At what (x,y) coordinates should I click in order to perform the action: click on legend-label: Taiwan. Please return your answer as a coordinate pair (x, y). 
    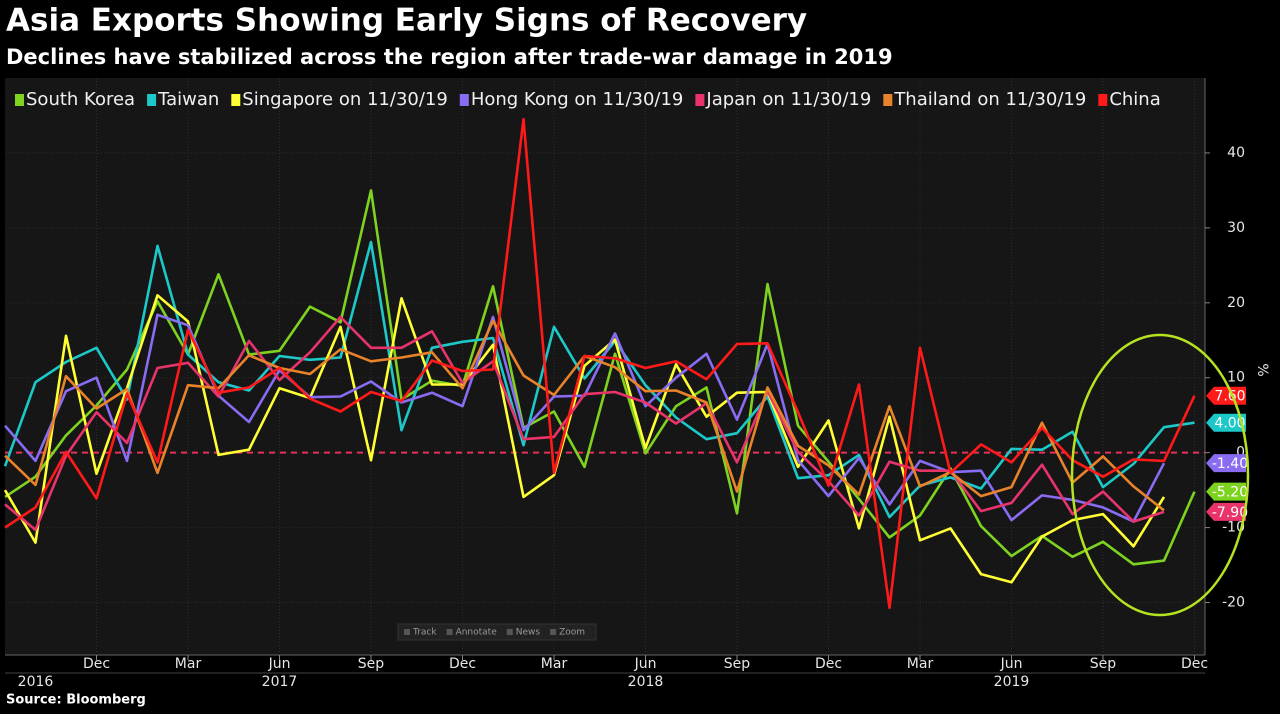
    Looking at the image, I should click on (188, 99).